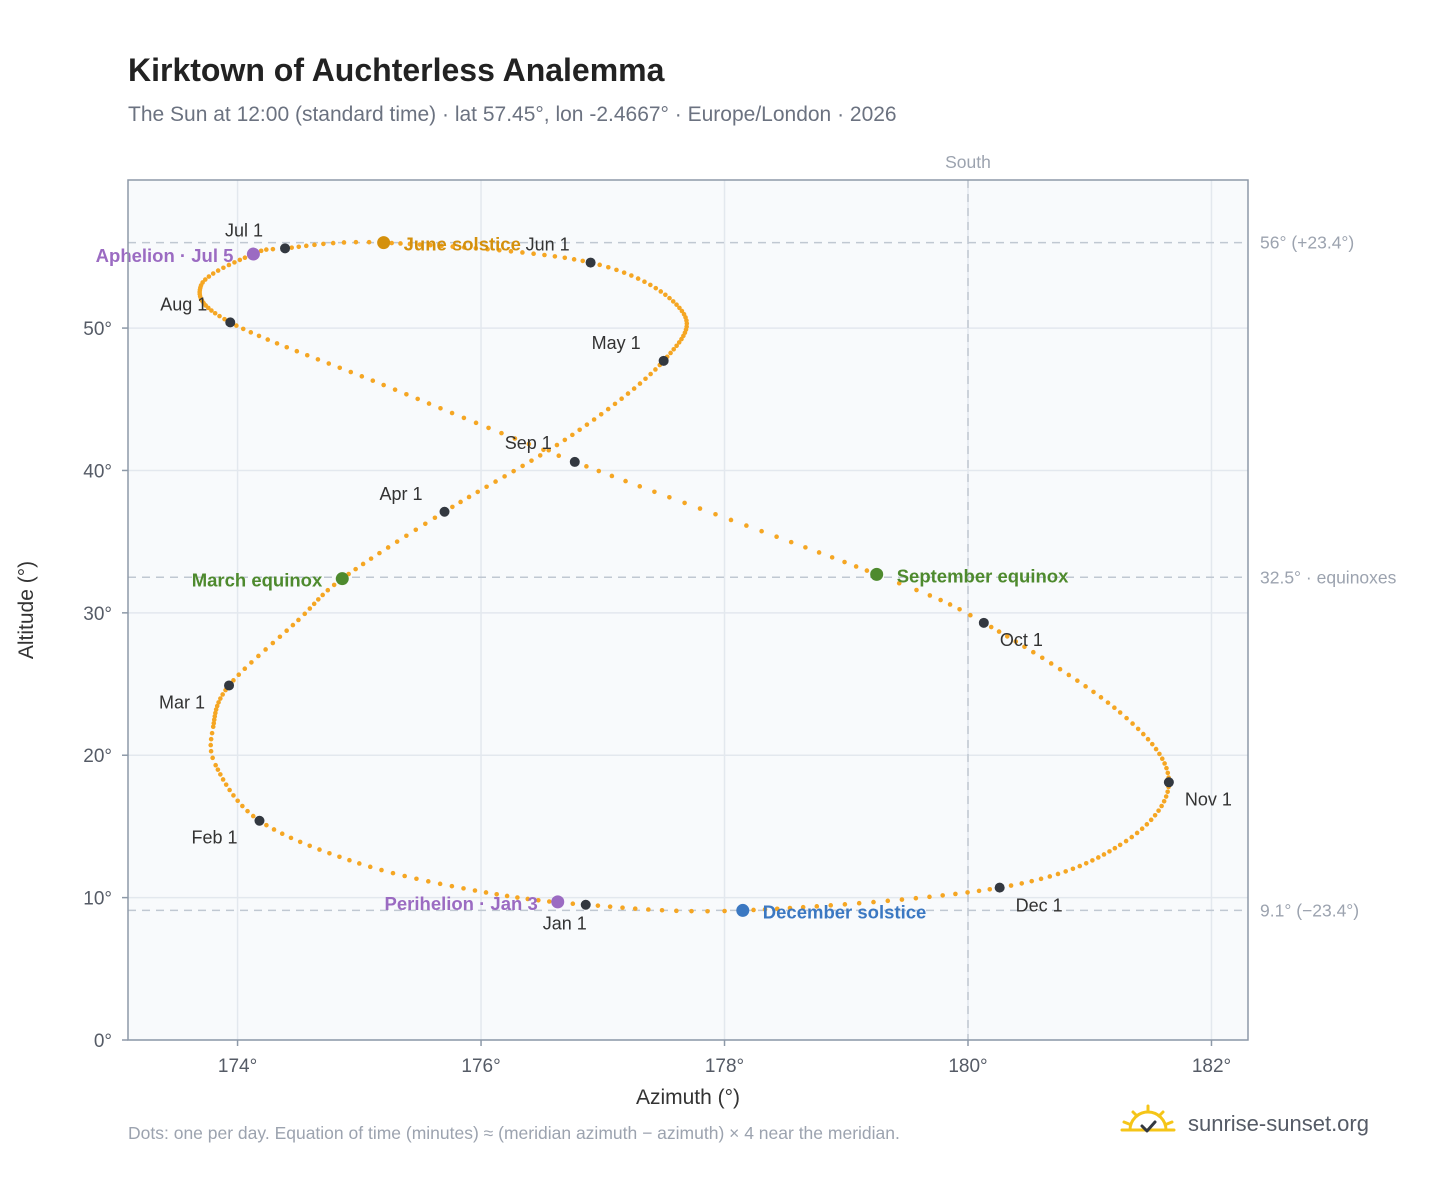 This screenshot has height=1188, width=1448. I want to click on event-label: Aphelion · Jul 5, so click(165, 255).